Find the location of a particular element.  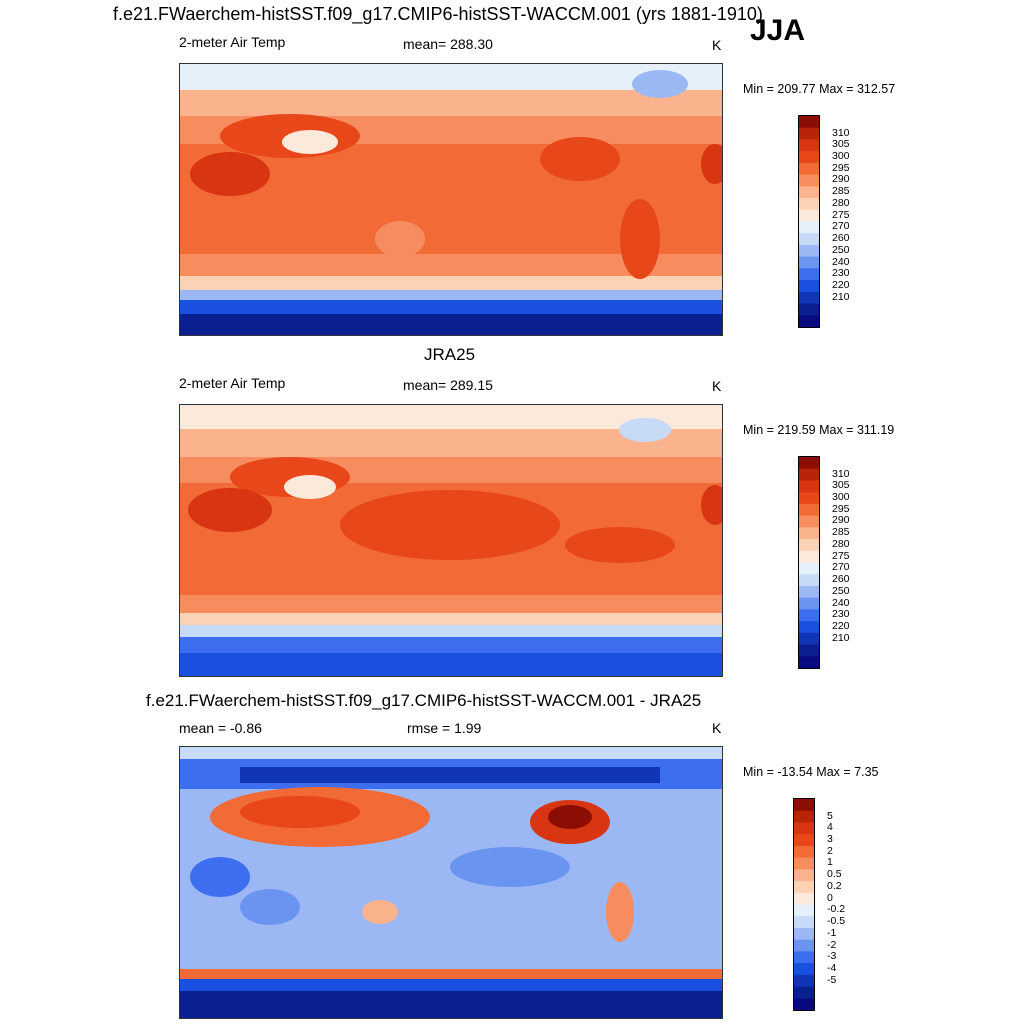

panel3-colorbar-tick: 0.5 is located at coordinates (834, 874).